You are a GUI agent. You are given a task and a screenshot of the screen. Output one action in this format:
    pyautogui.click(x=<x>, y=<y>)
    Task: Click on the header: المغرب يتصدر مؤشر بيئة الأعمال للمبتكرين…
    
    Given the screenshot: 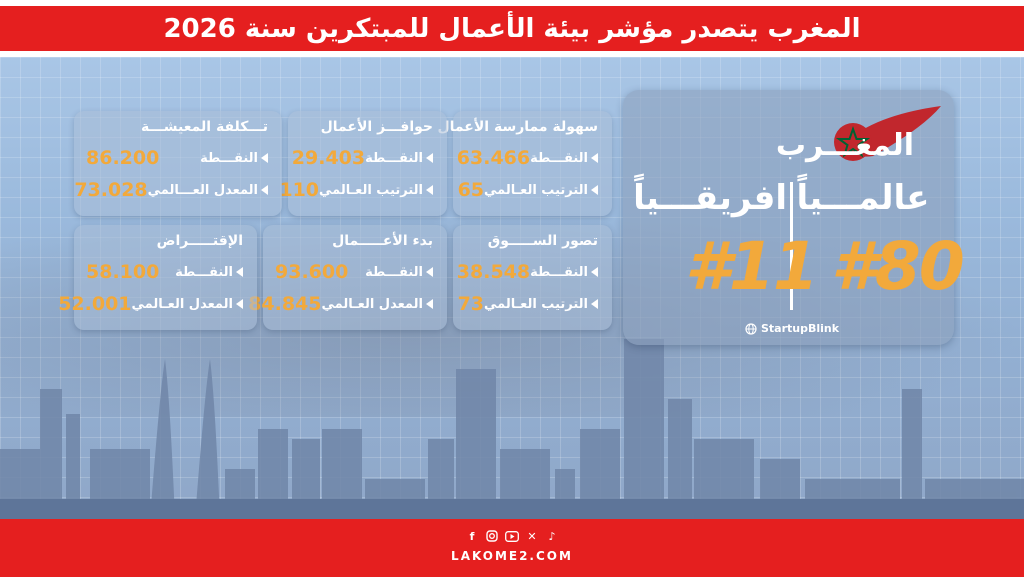 What is the action you would take?
    pyautogui.click(x=512, y=28)
    